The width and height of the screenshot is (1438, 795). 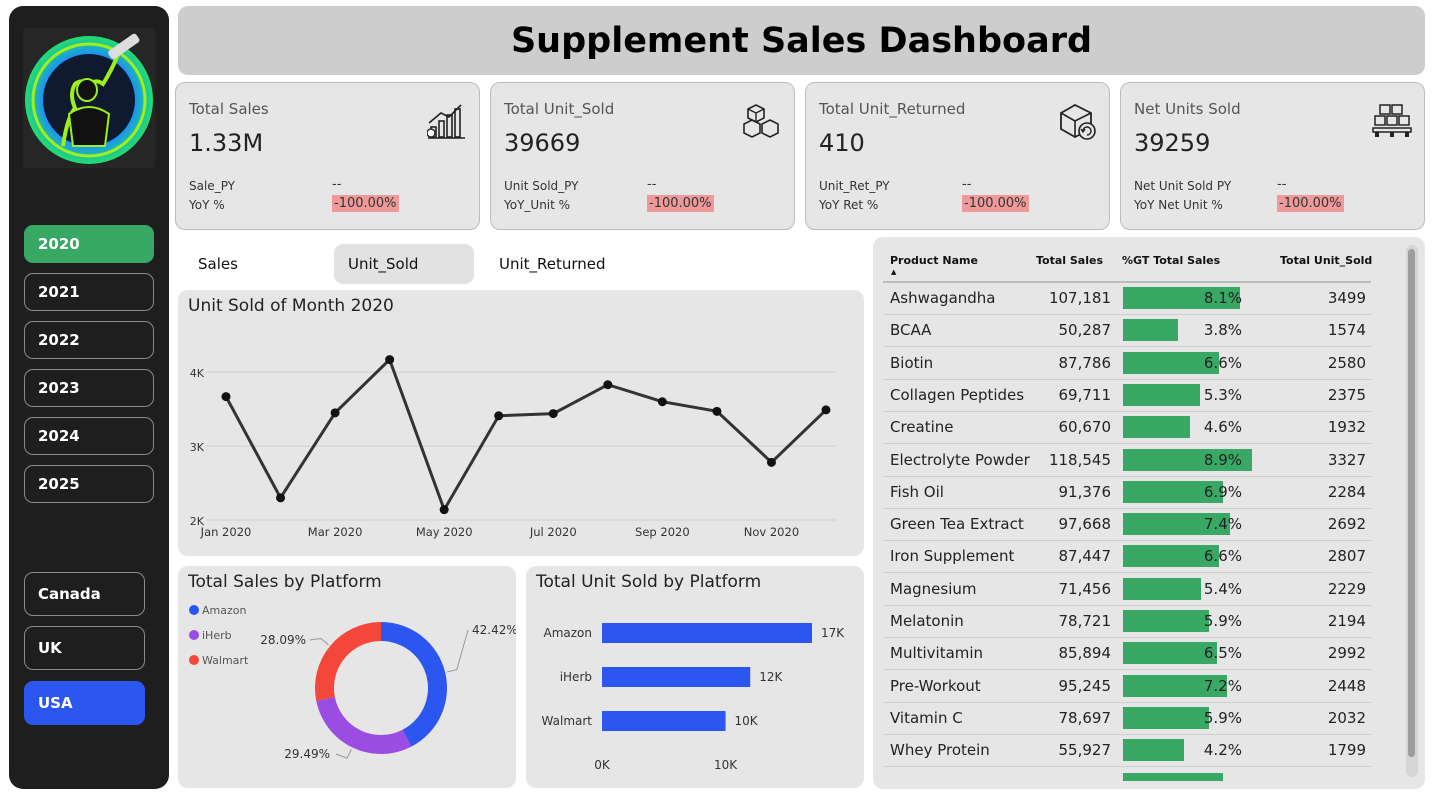 What do you see at coordinates (1222, 653) in the screenshot?
I see `cell-share-pct: 6.5%` at bounding box center [1222, 653].